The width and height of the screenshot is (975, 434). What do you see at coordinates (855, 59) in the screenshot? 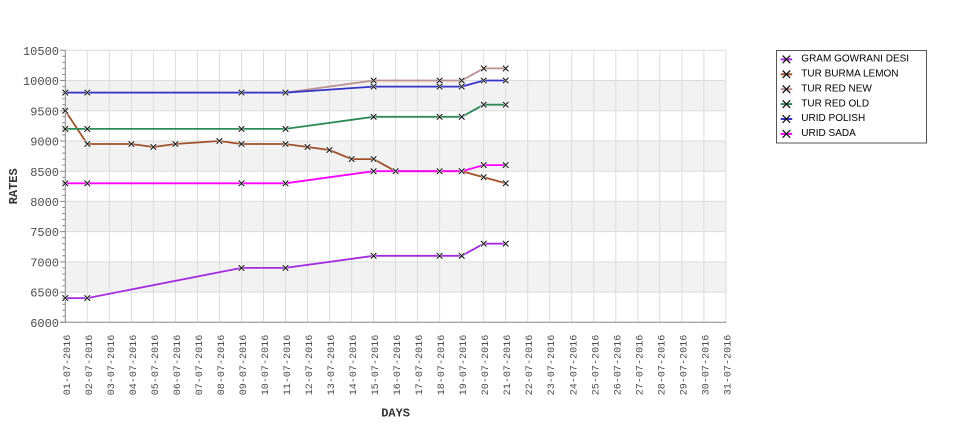
I see `svg-text: GRAM GOWRANI DESI` at bounding box center [855, 59].